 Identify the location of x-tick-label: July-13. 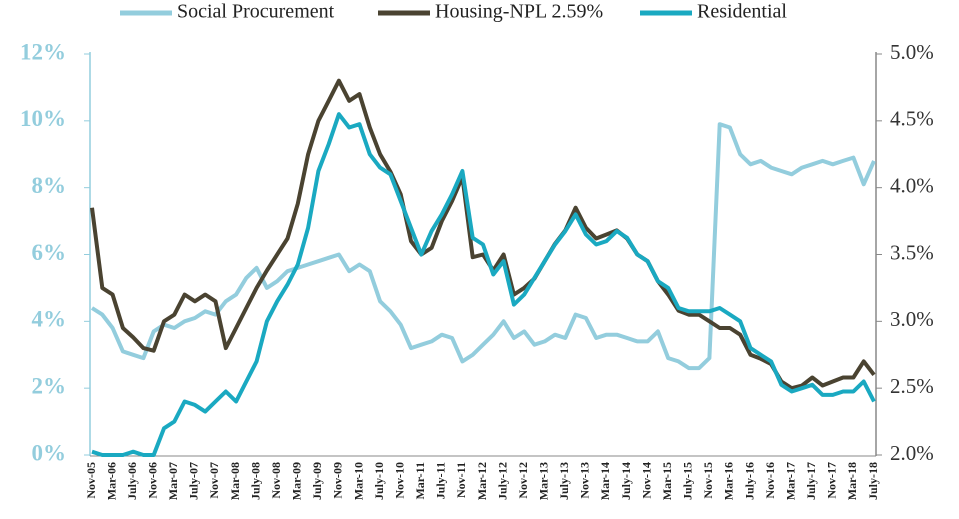
(564, 481).